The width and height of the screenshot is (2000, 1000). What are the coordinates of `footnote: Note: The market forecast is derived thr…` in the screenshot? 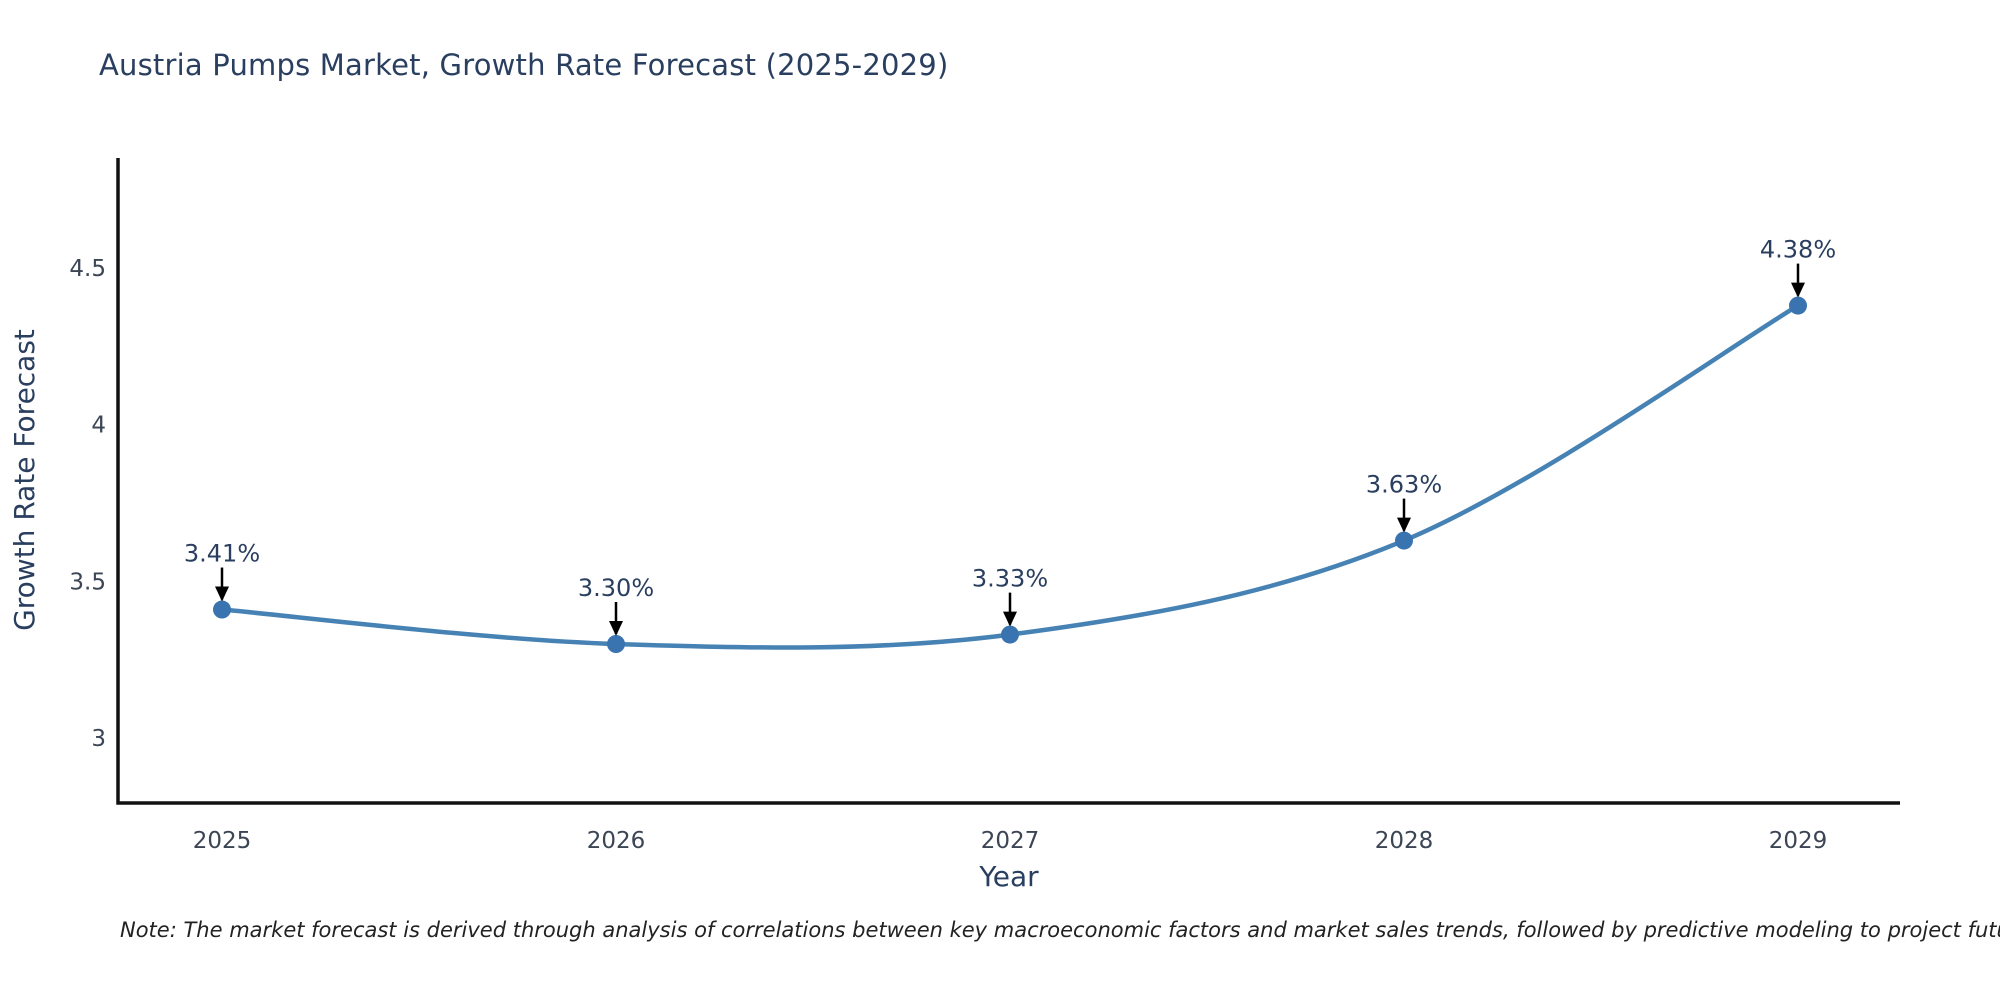 It's located at (1060, 930).